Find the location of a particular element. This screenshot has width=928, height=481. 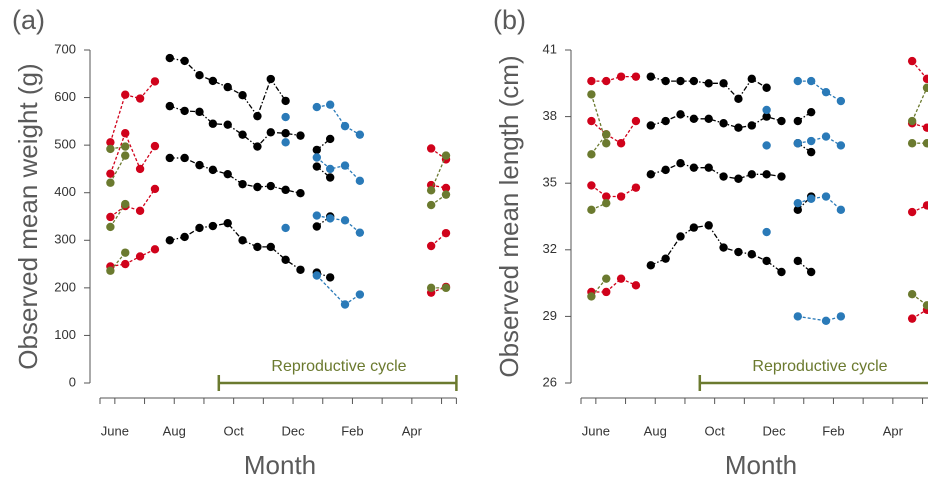

y-tick-label: 200 is located at coordinates (65, 286).